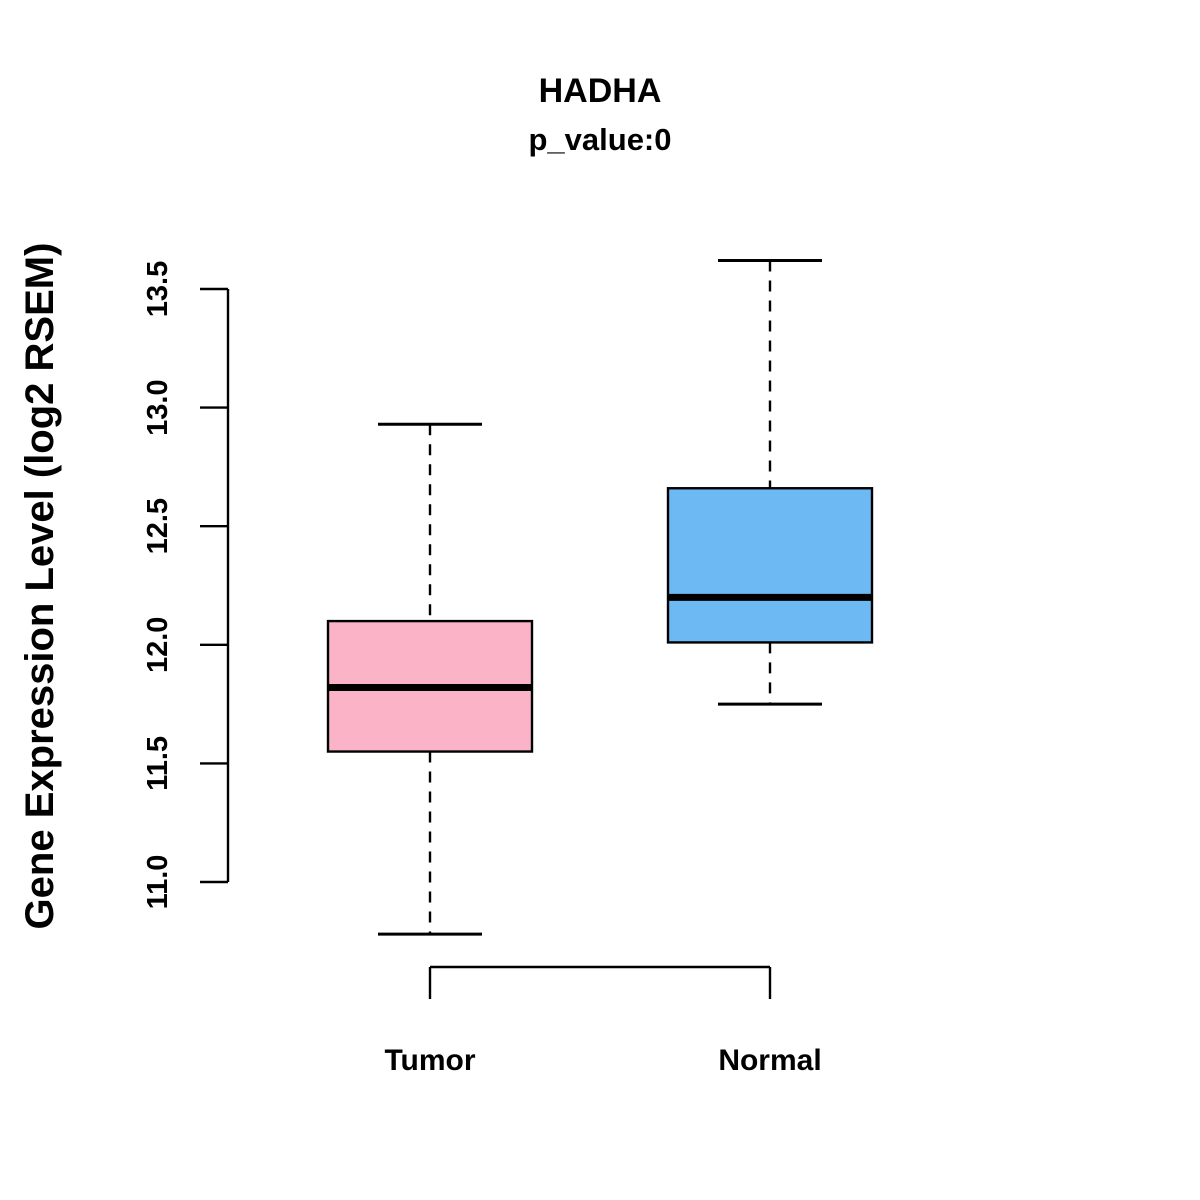 This screenshot has height=1200, width=1200. Describe the element at coordinates (158, 763) in the screenshot. I see `y-tick-label: 11.5` at that location.